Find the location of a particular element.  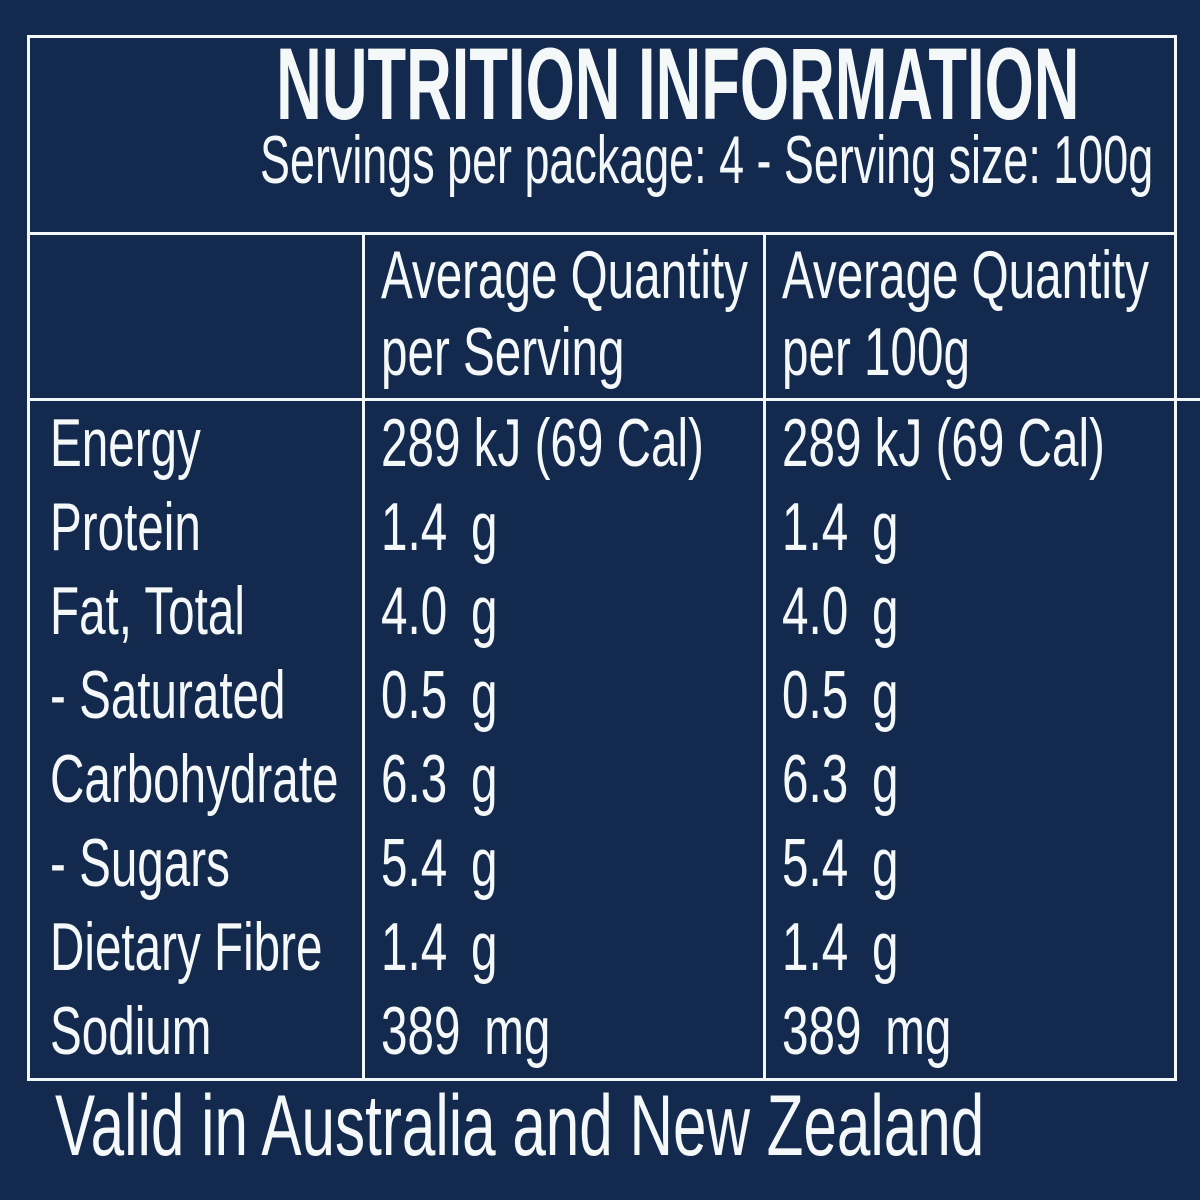

footer-note: Valid in Australia and New Zealand is located at coordinates (627, 1126).